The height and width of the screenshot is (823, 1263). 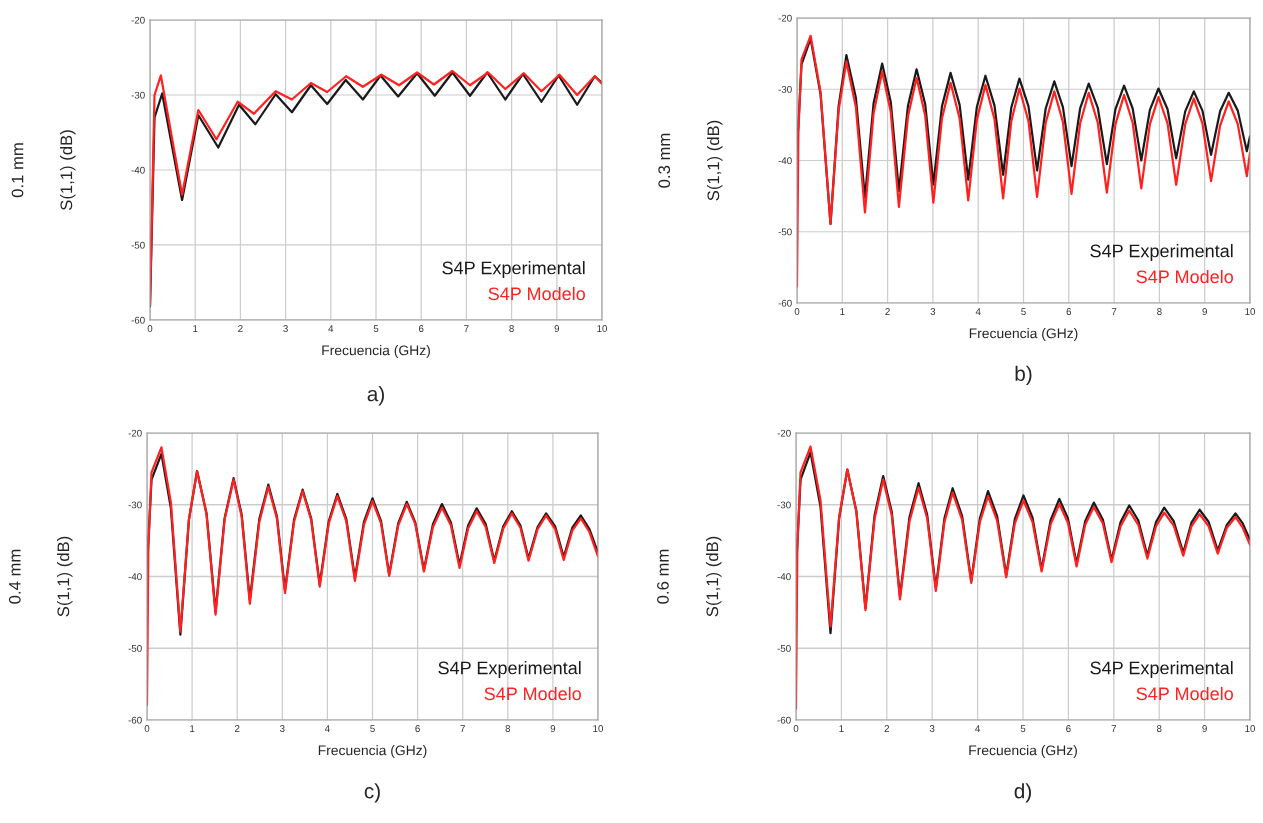 I want to click on text: a), so click(x=375, y=396).